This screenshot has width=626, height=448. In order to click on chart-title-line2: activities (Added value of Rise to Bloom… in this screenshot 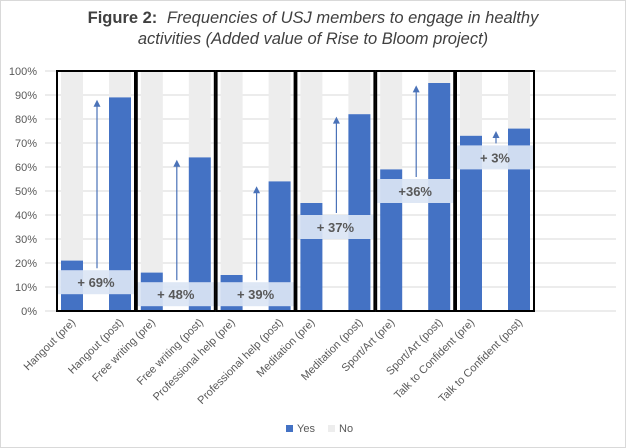, I will do `click(313, 39)`.